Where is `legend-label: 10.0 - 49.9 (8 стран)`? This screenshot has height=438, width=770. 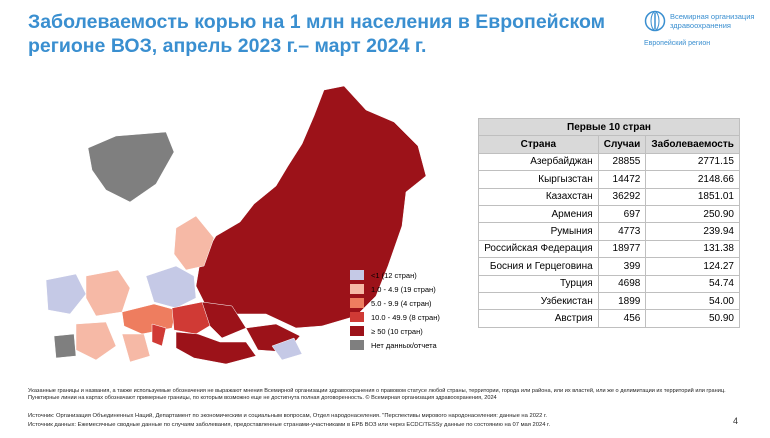 legend-label: 10.0 - 49.9 (8 стран) is located at coordinates (405, 317).